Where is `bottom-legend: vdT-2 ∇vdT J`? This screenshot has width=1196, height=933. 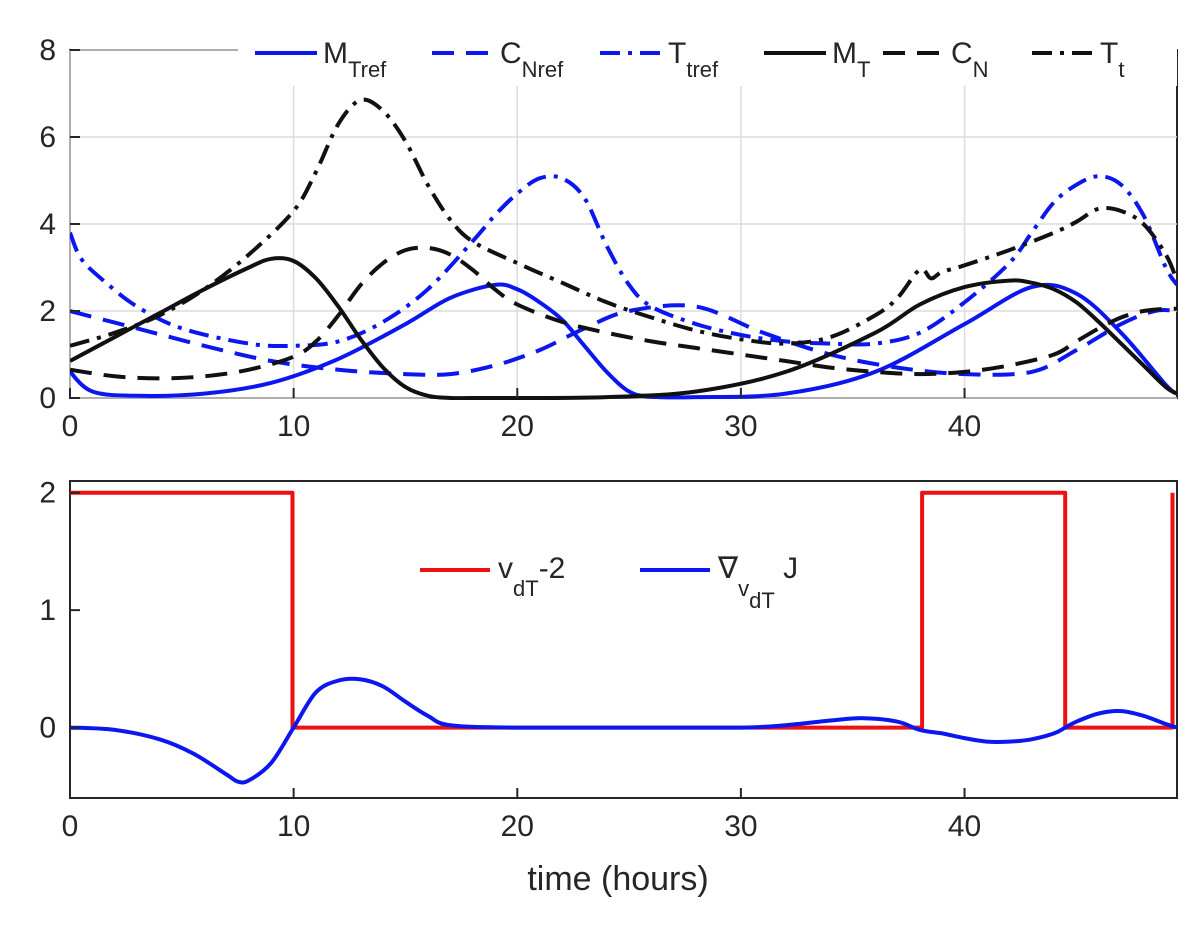 bottom-legend: vdT-2 ∇vdT J is located at coordinates (617, 581).